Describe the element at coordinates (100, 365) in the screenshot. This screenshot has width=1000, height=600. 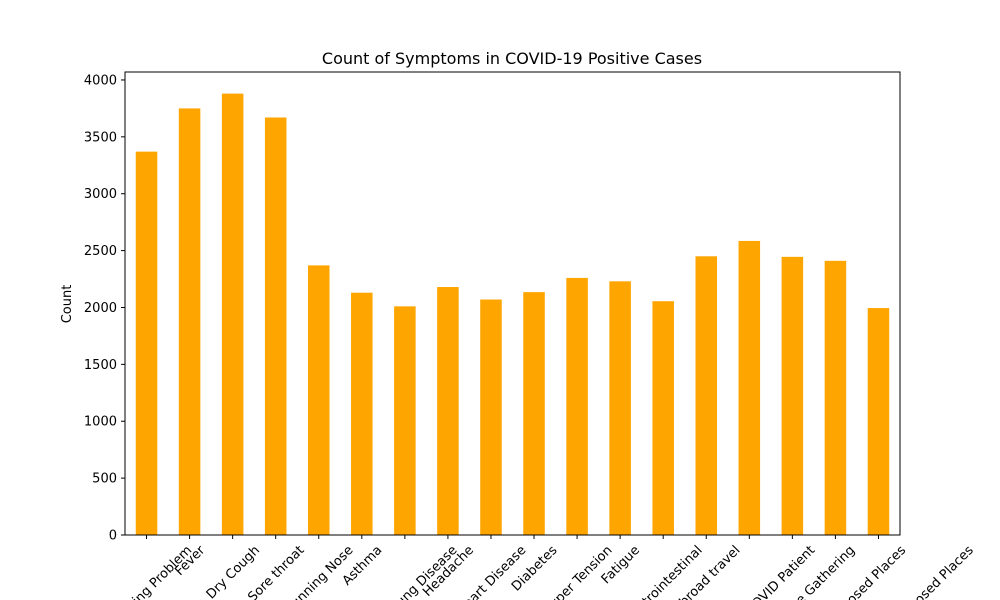
I see `y-tick-label: 1500` at that location.